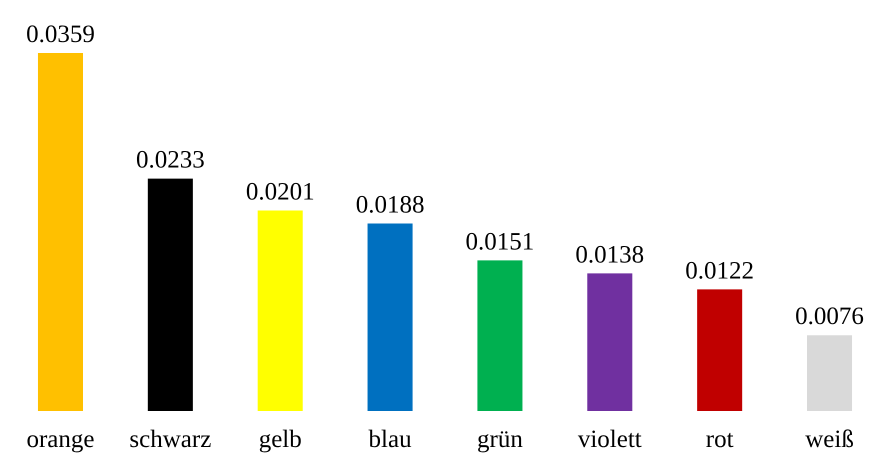  I want to click on x-tick-label: grün, so click(500, 439).